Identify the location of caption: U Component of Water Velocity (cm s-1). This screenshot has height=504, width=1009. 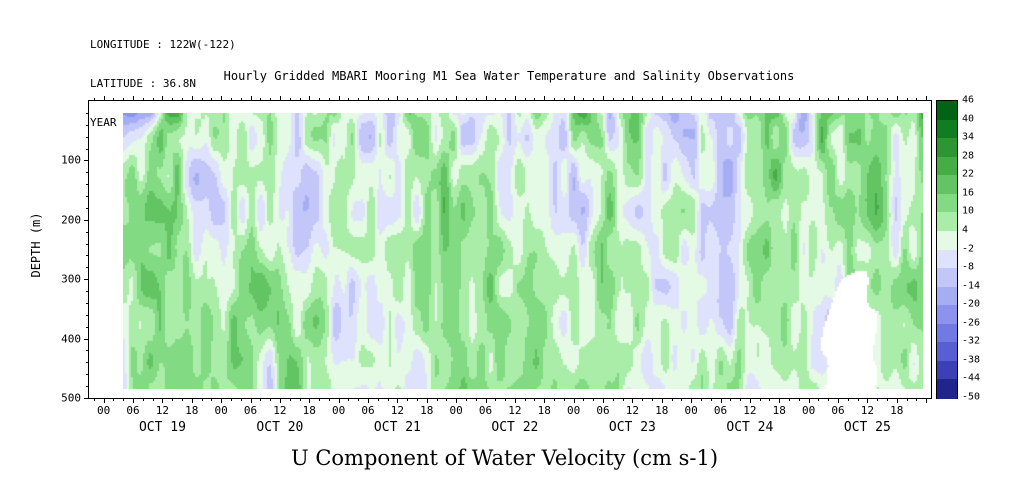
(504, 458).